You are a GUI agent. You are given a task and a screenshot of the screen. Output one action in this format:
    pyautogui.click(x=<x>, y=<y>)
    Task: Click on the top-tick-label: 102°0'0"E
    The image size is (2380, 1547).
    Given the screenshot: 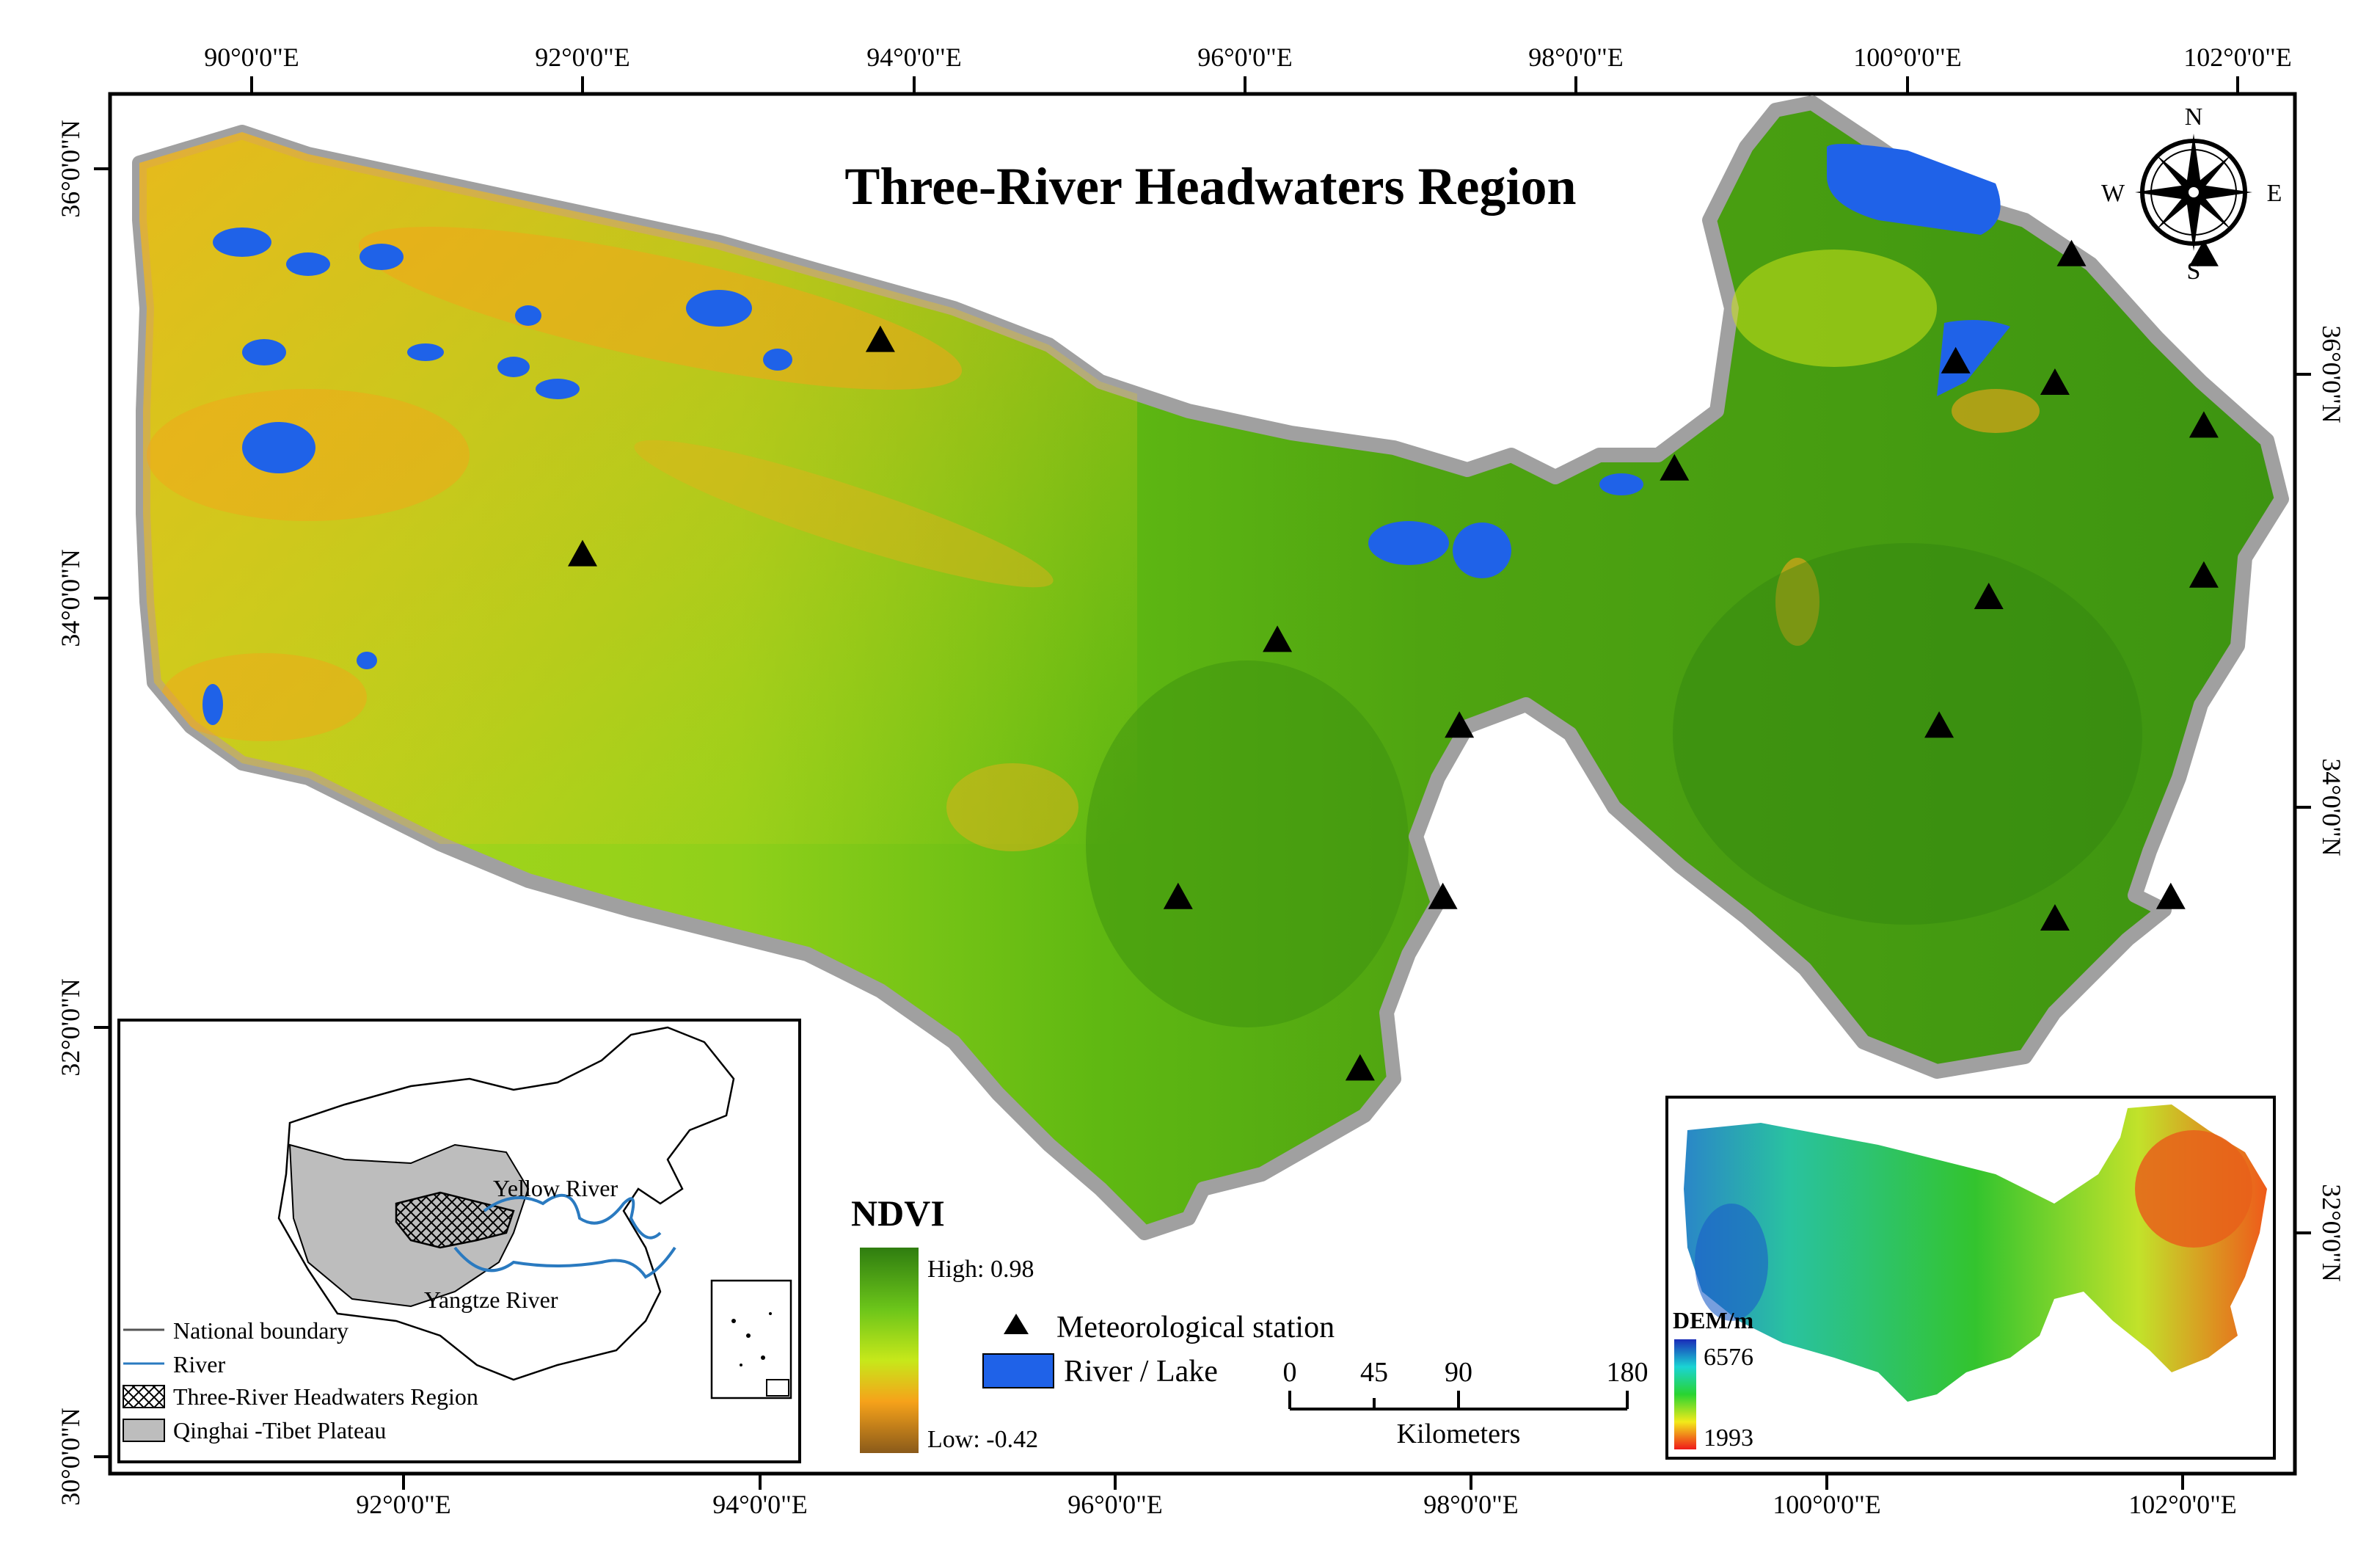 What is the action you would take?
    pyautogui.click(x=2237, y=57)
    